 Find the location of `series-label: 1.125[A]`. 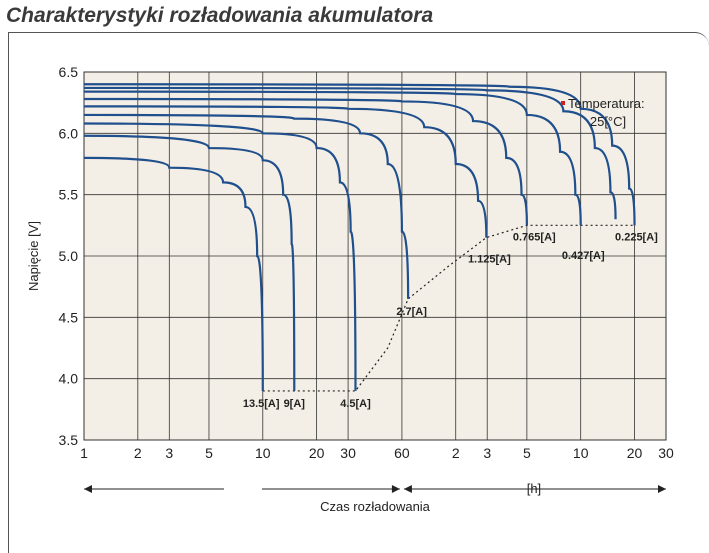

series-label: 1.125[A] is located at coordinates (489, 259).